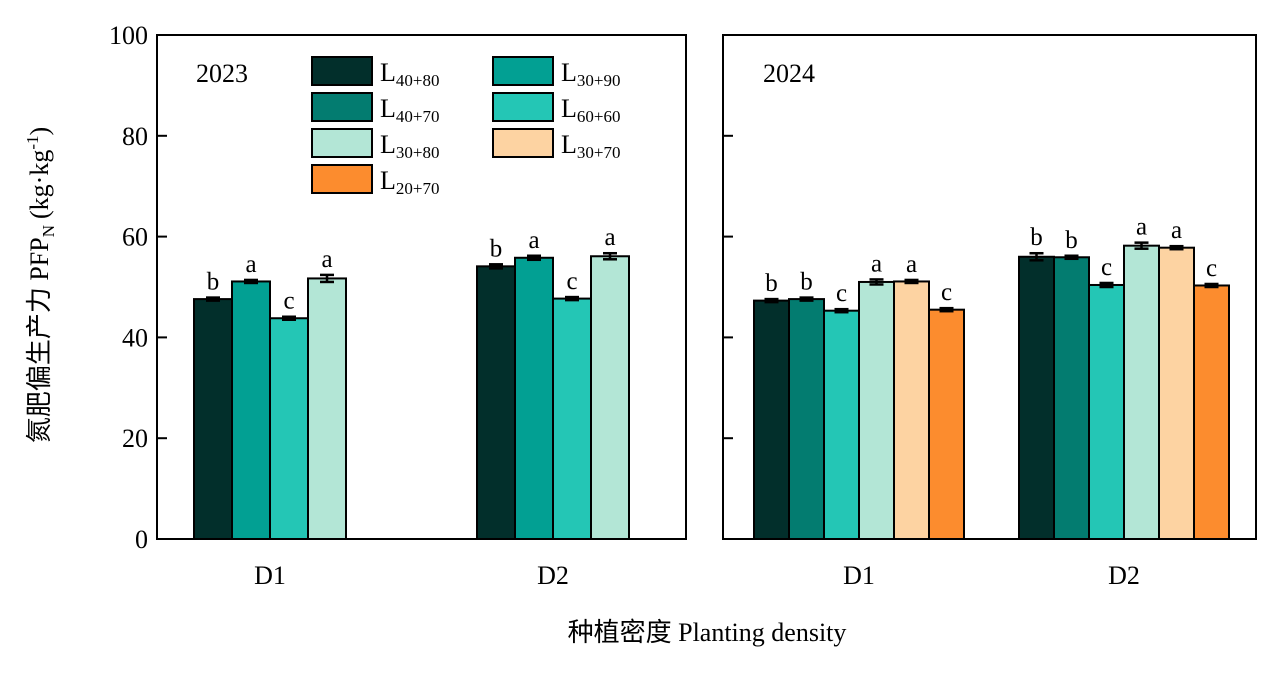 This screenshot has width=1275, height=674. I want to click on legend-label-L30_80: L30+80, so click(409, 146).